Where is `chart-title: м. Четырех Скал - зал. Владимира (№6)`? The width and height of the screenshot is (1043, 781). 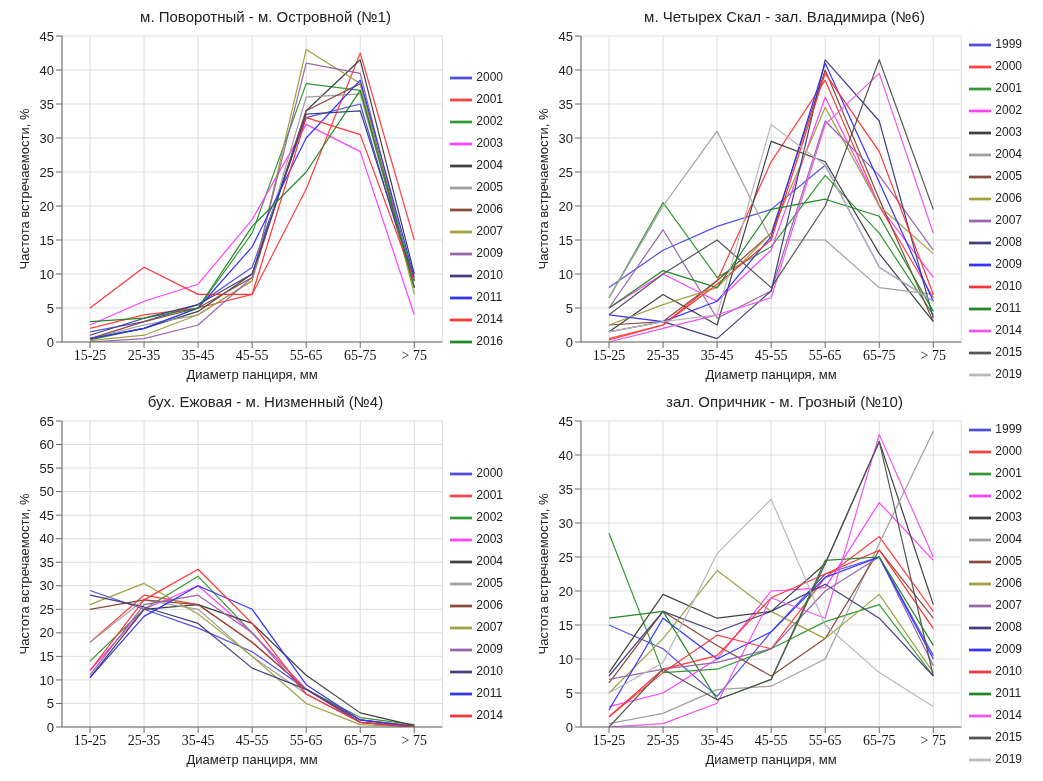
chart-title: м. Четырех Скал - зал. Владимира (№6) is located at coordinates (784, 17).